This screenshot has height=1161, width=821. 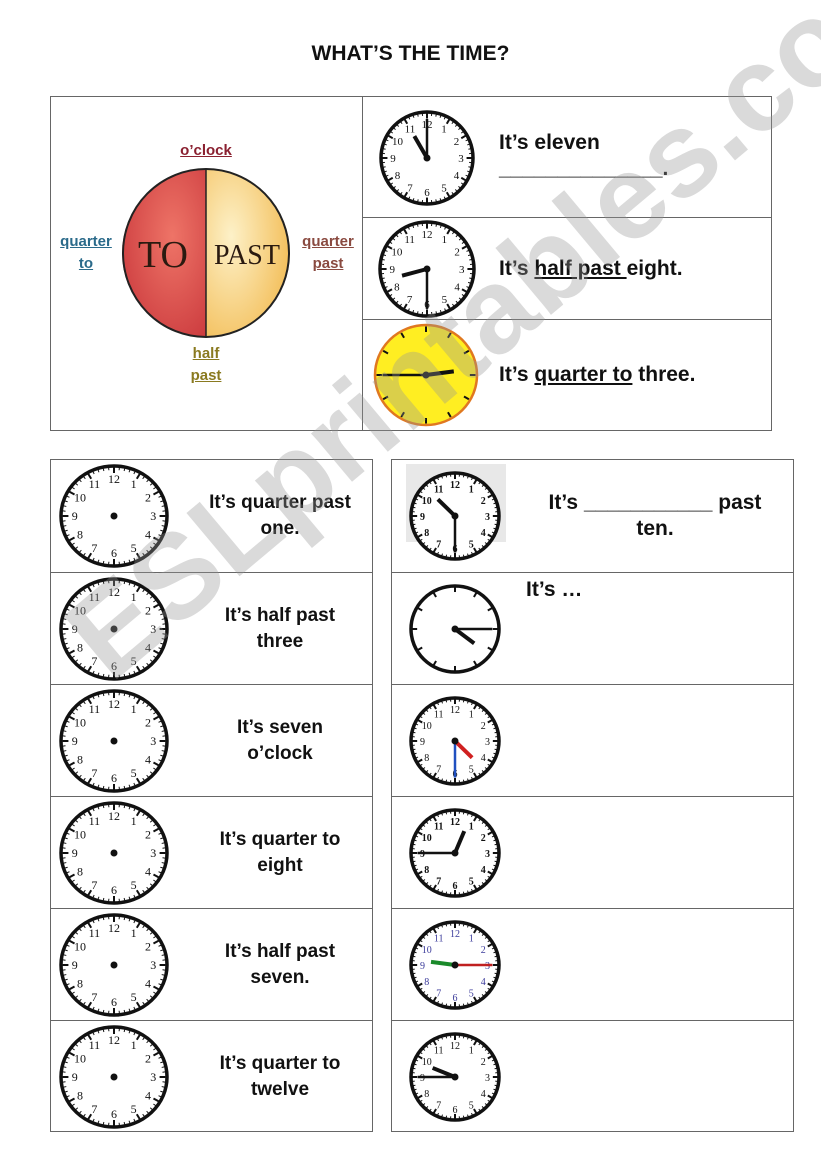 What do you see at coordinates (280, 1076) in the screenshot?
I see `draw-instruction: It’s quarter to twelve` at bounding box center [280, 1076].